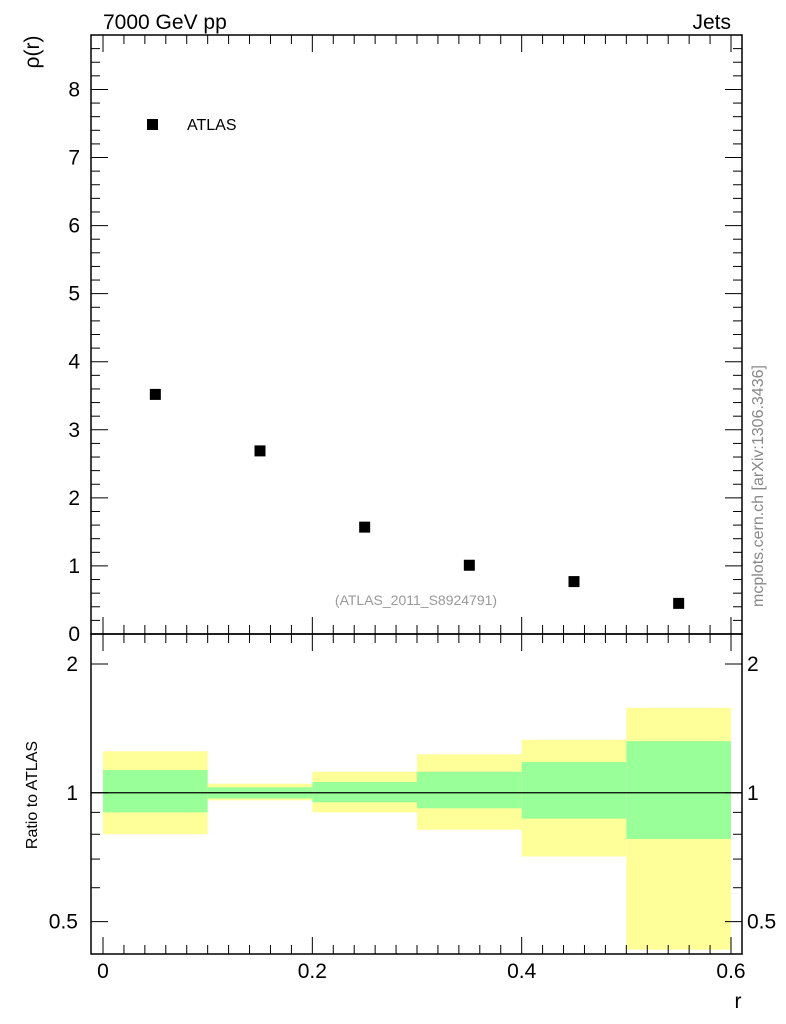 Image resolution: width=786 pixels, height=1024 pixels. I want to click on x-axis-label: r, so click(738, 1001).